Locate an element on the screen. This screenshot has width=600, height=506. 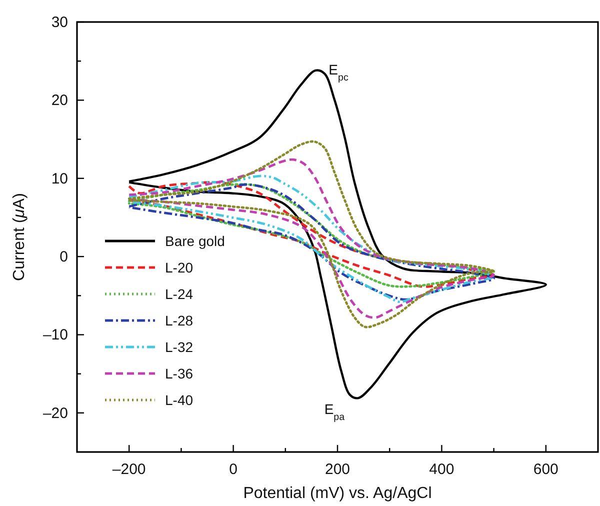
legend-label: L-40 is located at coordinates (179, 400).